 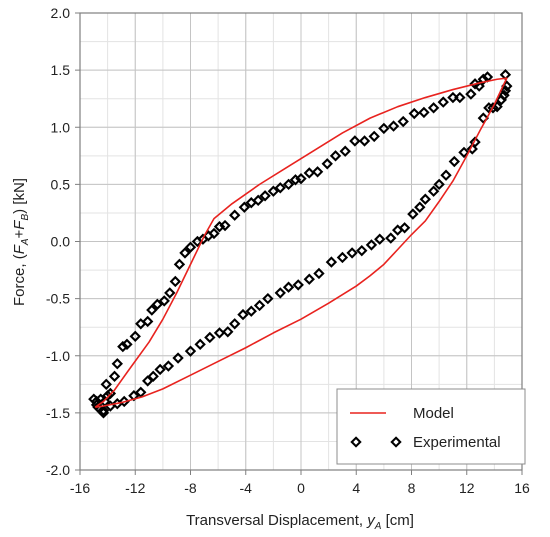 What do you see at coordinates (376, 442) in the screenshot?
I see `legend-experimental-marker-swatch` at bounding box center [376, 442].